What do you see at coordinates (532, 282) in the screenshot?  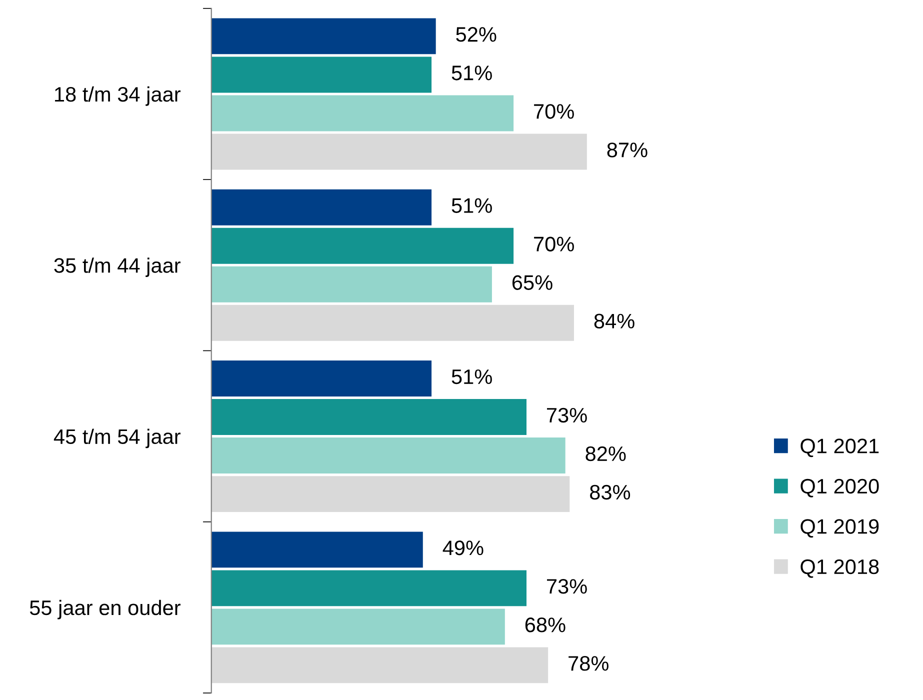 I see `data-label: 65%` at bounding box center [532, 282].